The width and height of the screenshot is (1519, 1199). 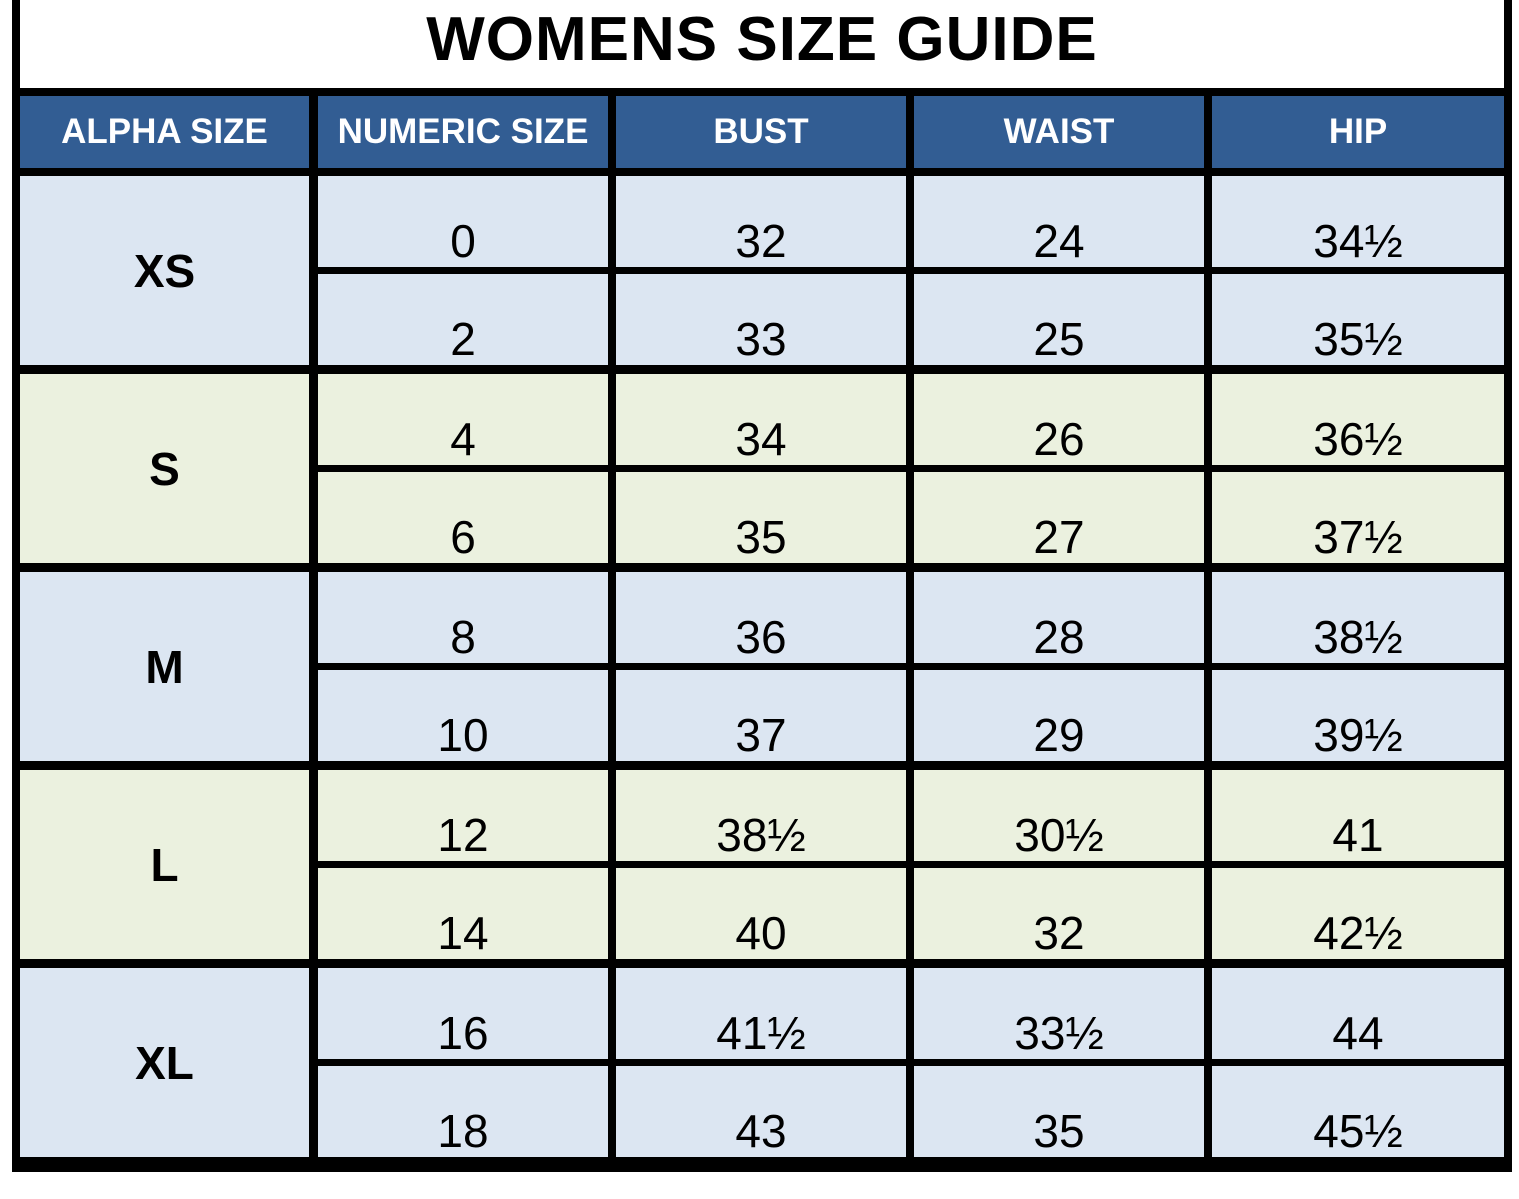 I want to click on waist-cell: 25, so click(x=1059, y=319).